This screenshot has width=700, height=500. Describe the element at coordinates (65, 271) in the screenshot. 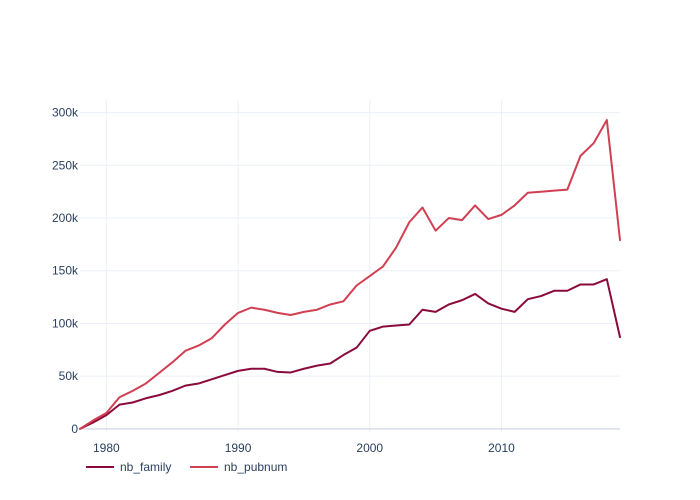

I see `y-tick-label: 150k` at that location.